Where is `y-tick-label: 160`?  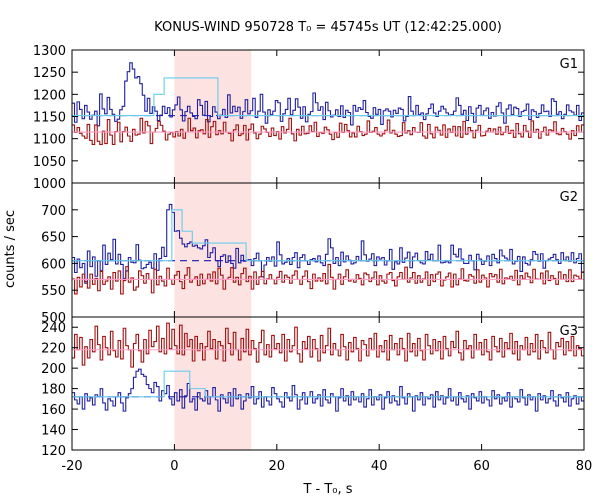 y-tick-label: 160 is located at coordinates (53, 410).